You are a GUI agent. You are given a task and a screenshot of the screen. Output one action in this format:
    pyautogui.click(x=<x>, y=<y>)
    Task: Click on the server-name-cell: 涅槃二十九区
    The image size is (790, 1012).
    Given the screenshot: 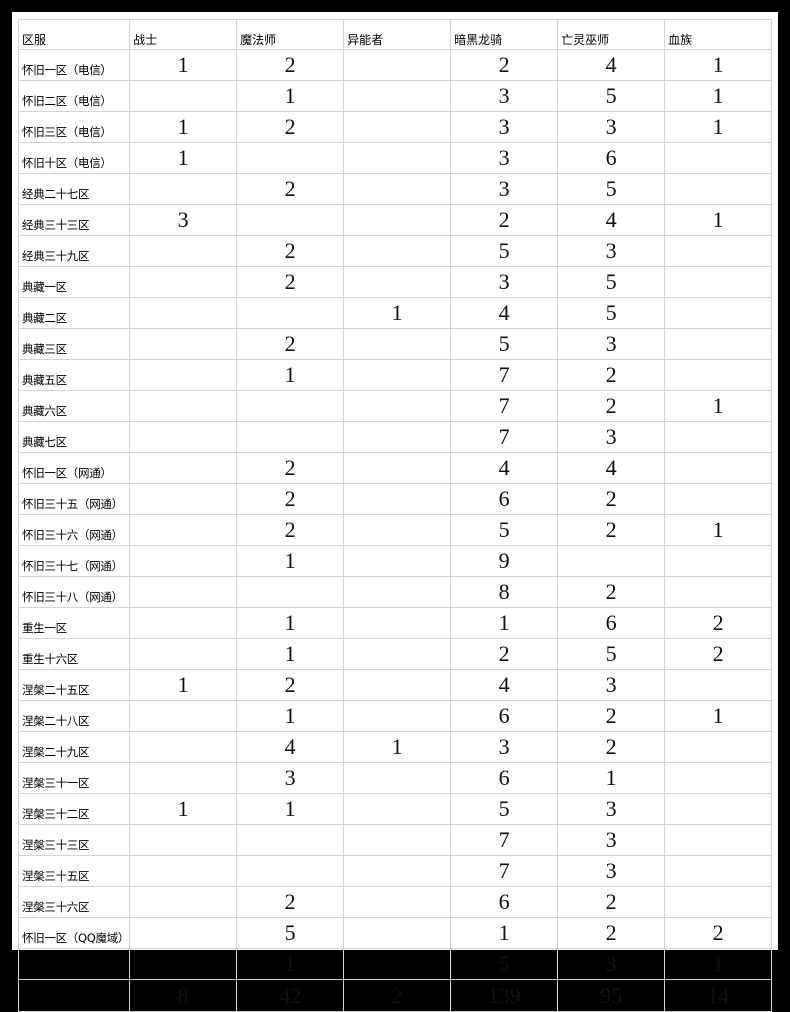 What is the action you would take?
    pyautogui.click(x=74, y=747)
    